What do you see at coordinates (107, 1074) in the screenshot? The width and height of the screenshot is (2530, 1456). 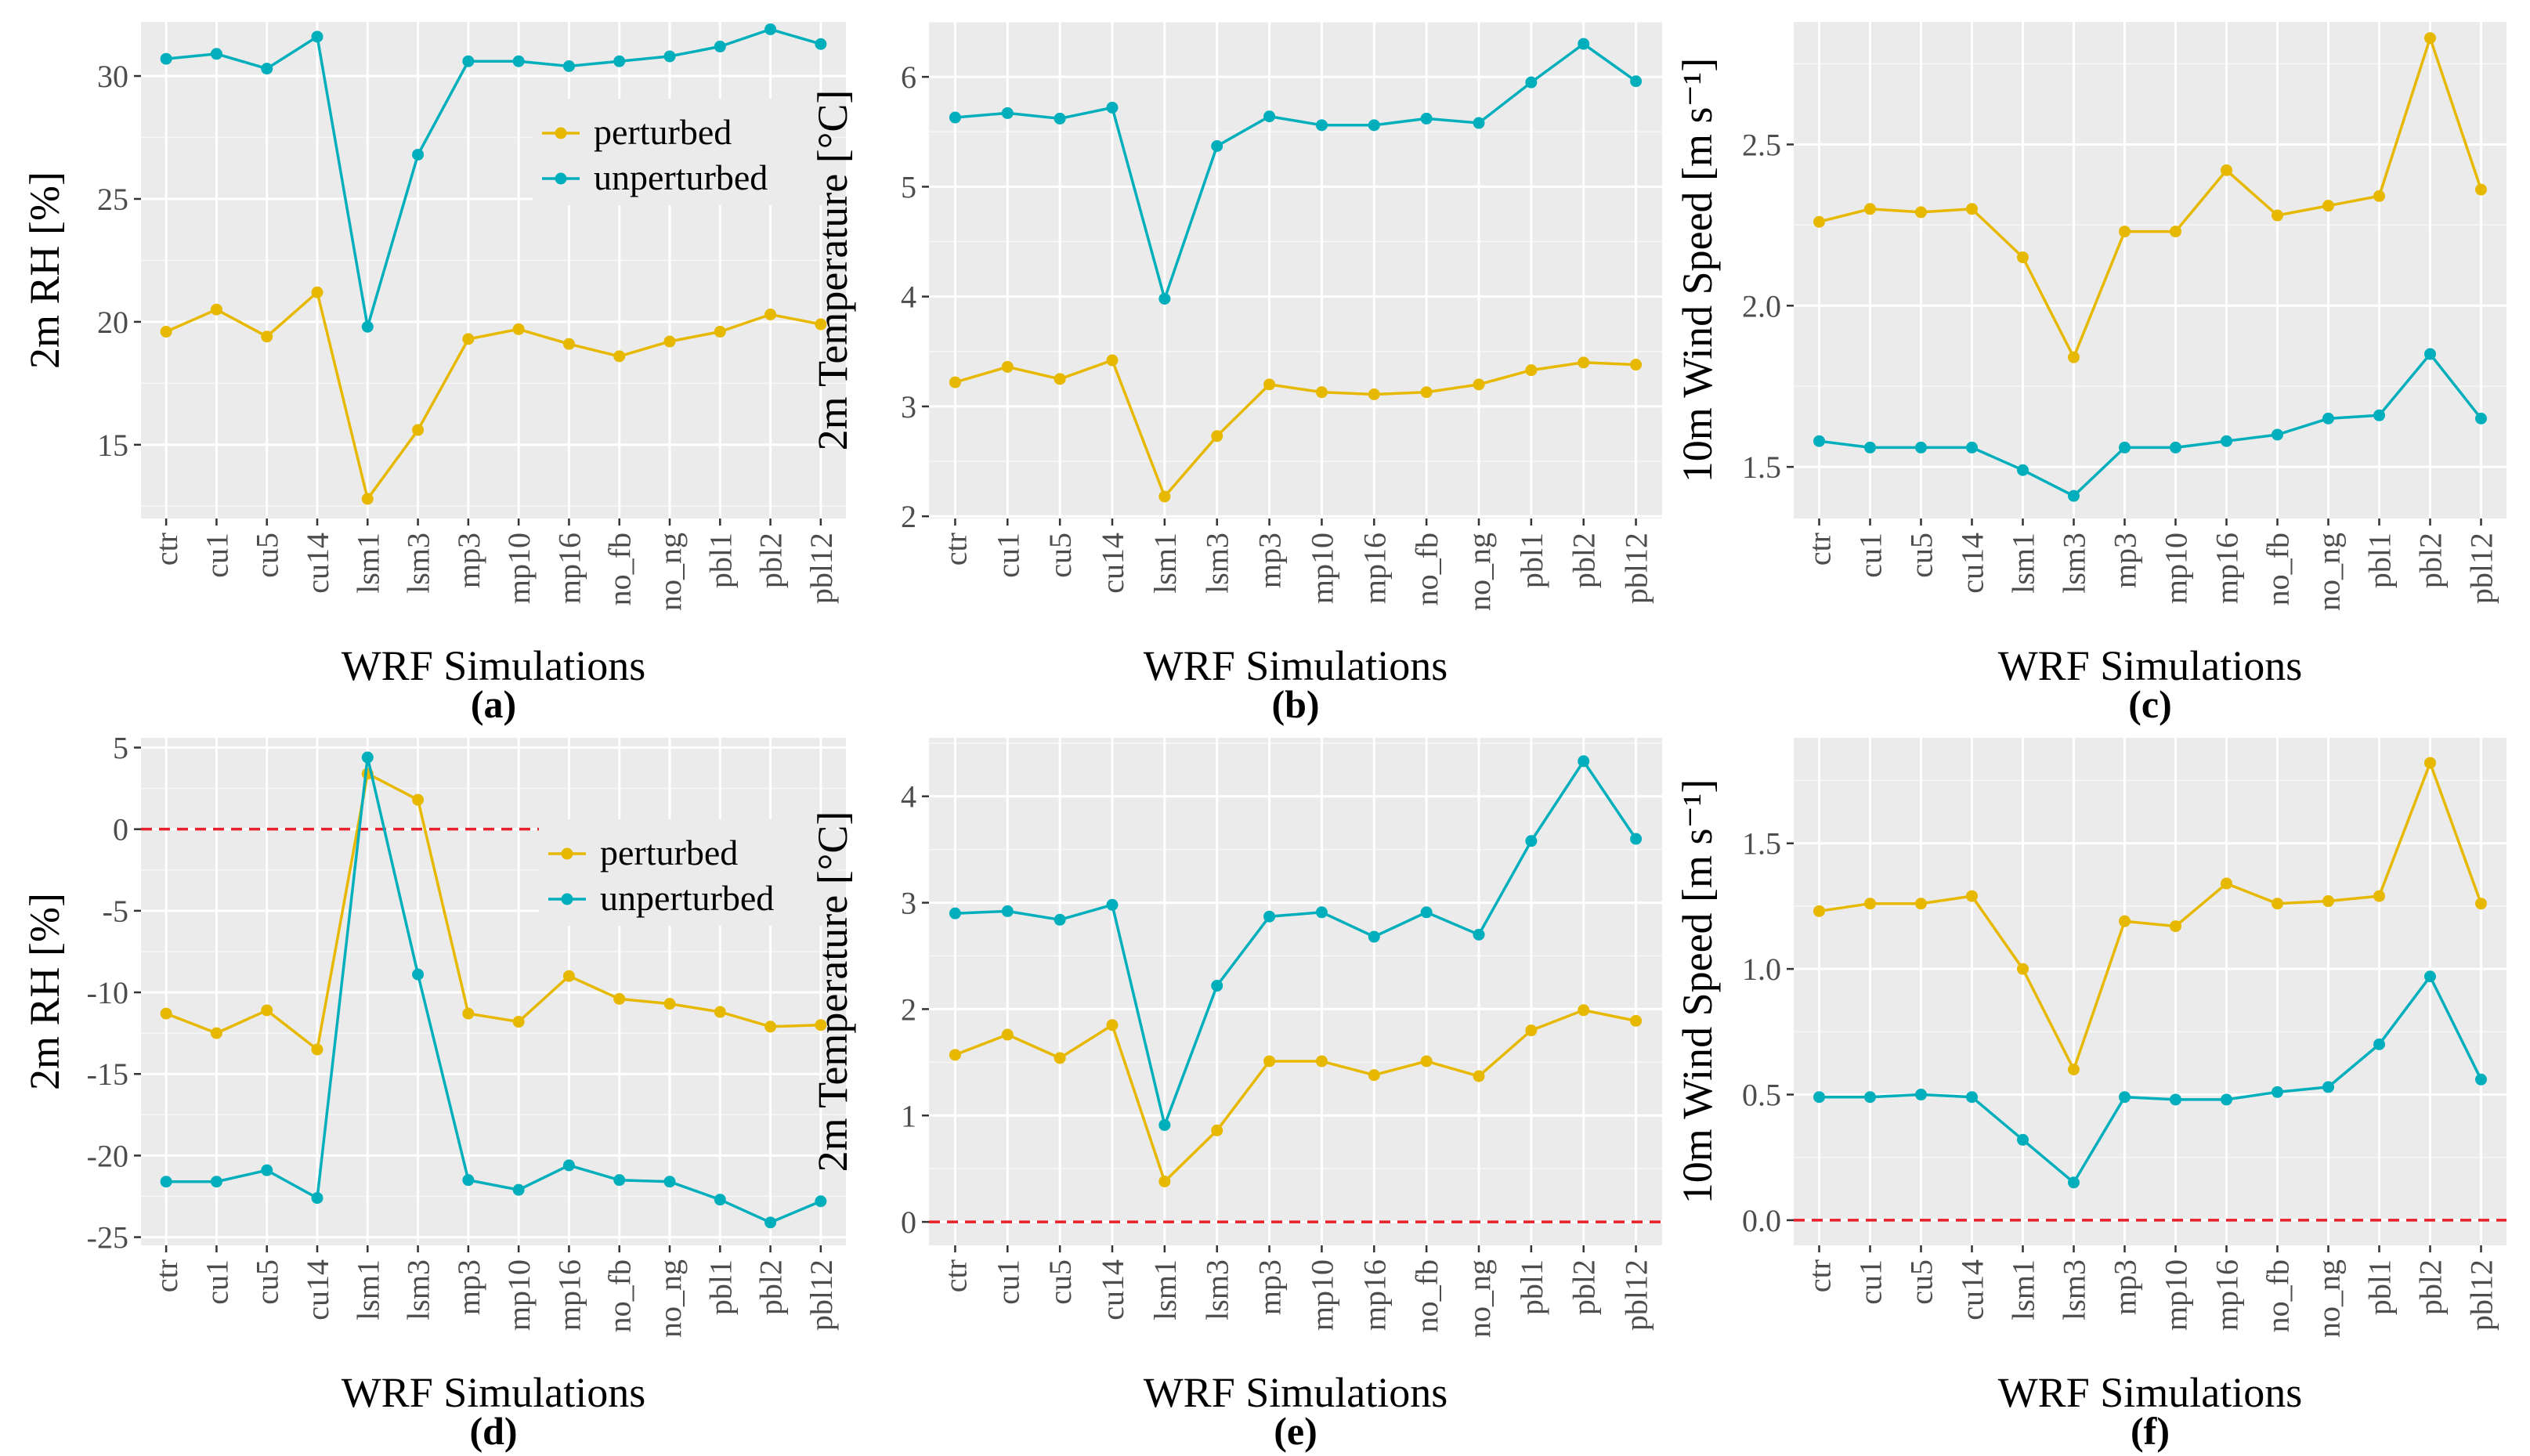 I see `y-tick-label: -15` at bounding box center [107, 1074].